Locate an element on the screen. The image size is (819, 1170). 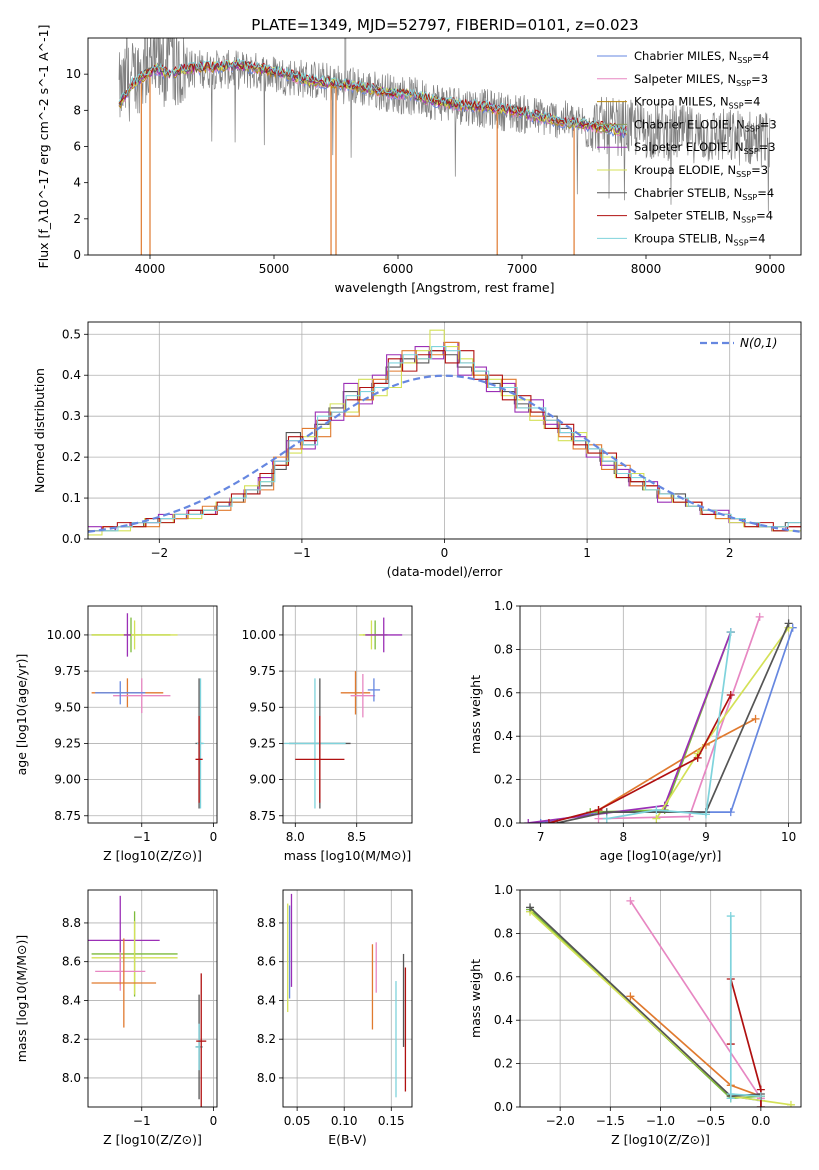
mass_vs_Z-plot-area is located at coordinates (152, 998).